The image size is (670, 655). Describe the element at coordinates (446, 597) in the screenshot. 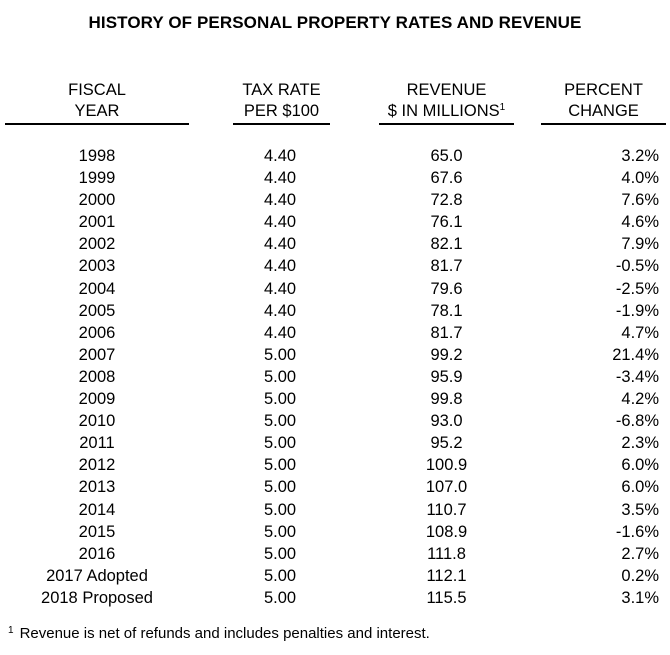

I see `cell-revenue: 115.5` at that location.